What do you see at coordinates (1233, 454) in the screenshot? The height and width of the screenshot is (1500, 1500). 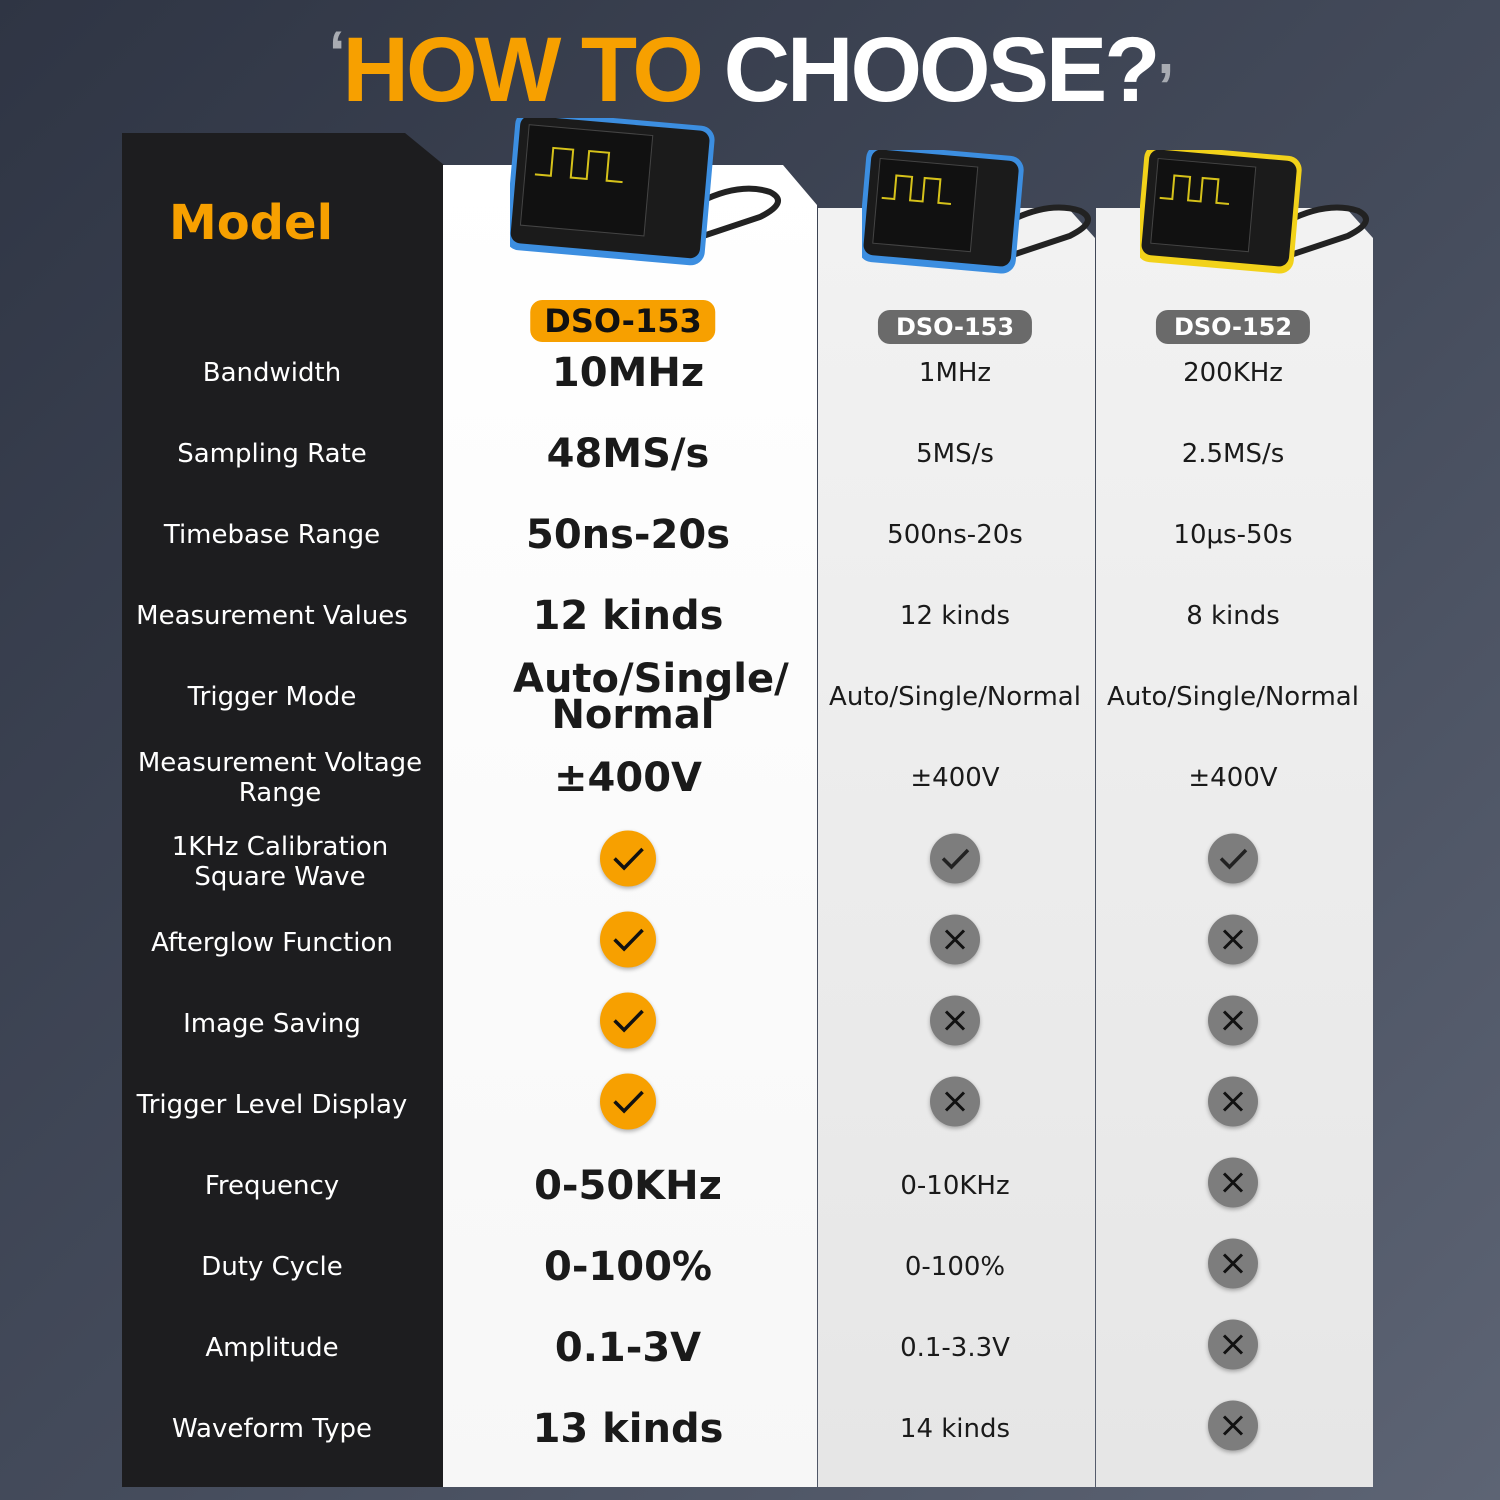 I see `spec-value: 2.5MS/s` at bounding box center [1233, 454].